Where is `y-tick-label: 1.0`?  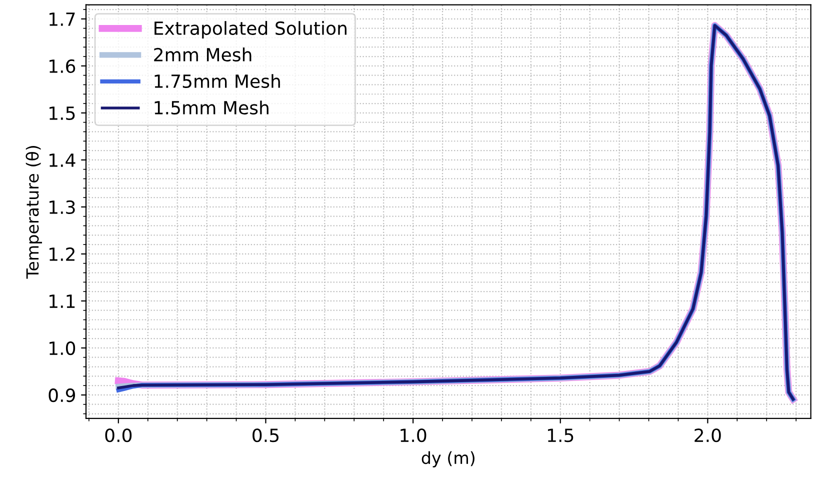
y-tick-label: 1.0 is located at coordinates (63, 348).